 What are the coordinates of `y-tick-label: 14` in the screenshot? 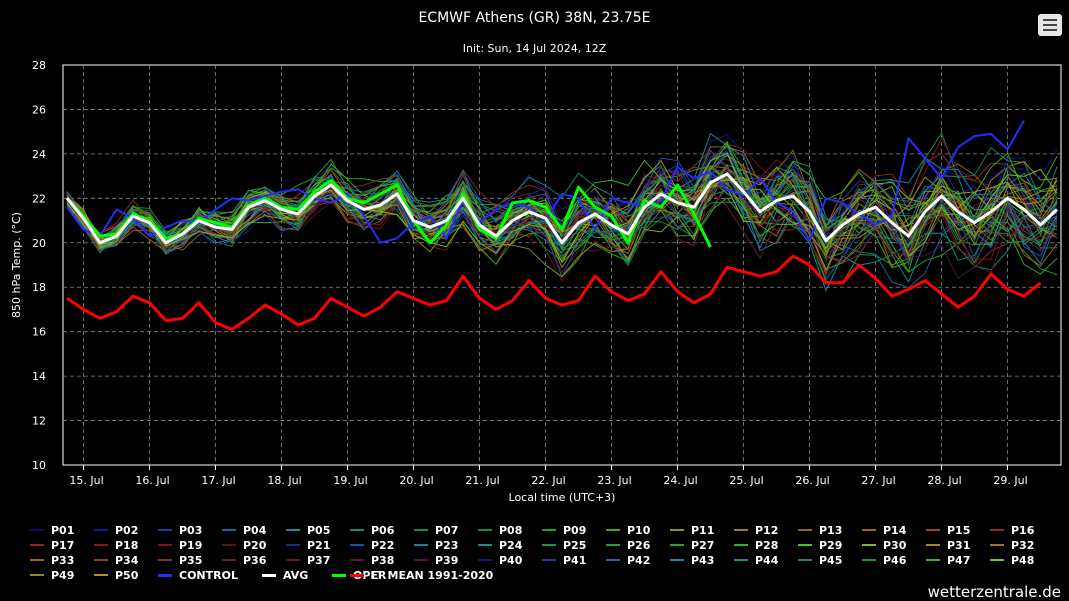 It's located at (39, 376).